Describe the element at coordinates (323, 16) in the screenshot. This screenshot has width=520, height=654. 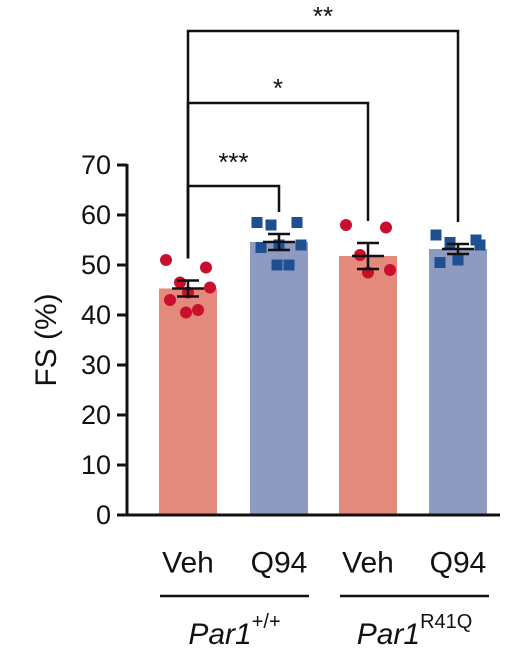
I see `significance-label: **` at that location.